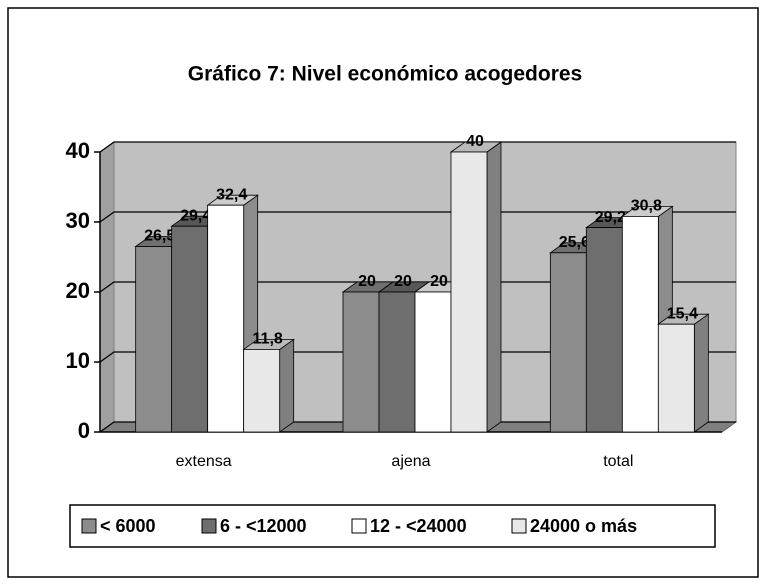 The width and height of the screenshot is (766, 585). Describe the element at coordinates (574, 242) in the screenshot. I see `value-label: 25,6` at that location.